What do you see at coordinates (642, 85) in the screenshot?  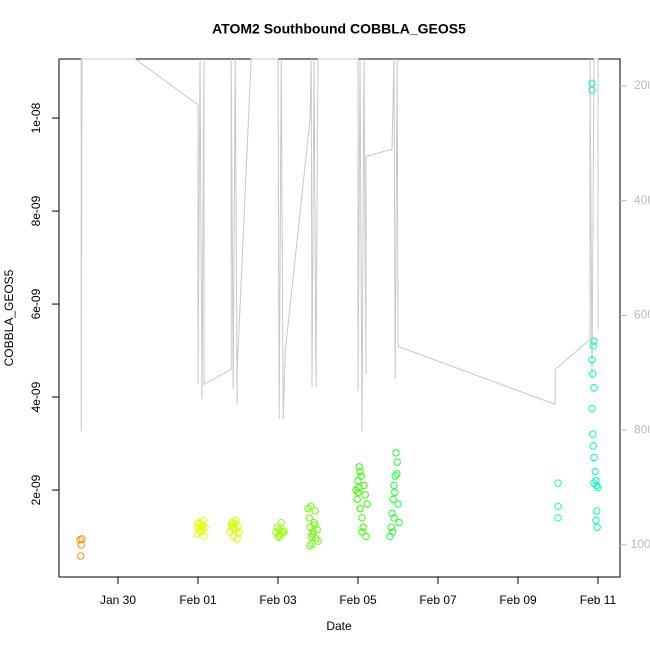 I see `y2-tick-label: 200` at bounding box center [642, 85].